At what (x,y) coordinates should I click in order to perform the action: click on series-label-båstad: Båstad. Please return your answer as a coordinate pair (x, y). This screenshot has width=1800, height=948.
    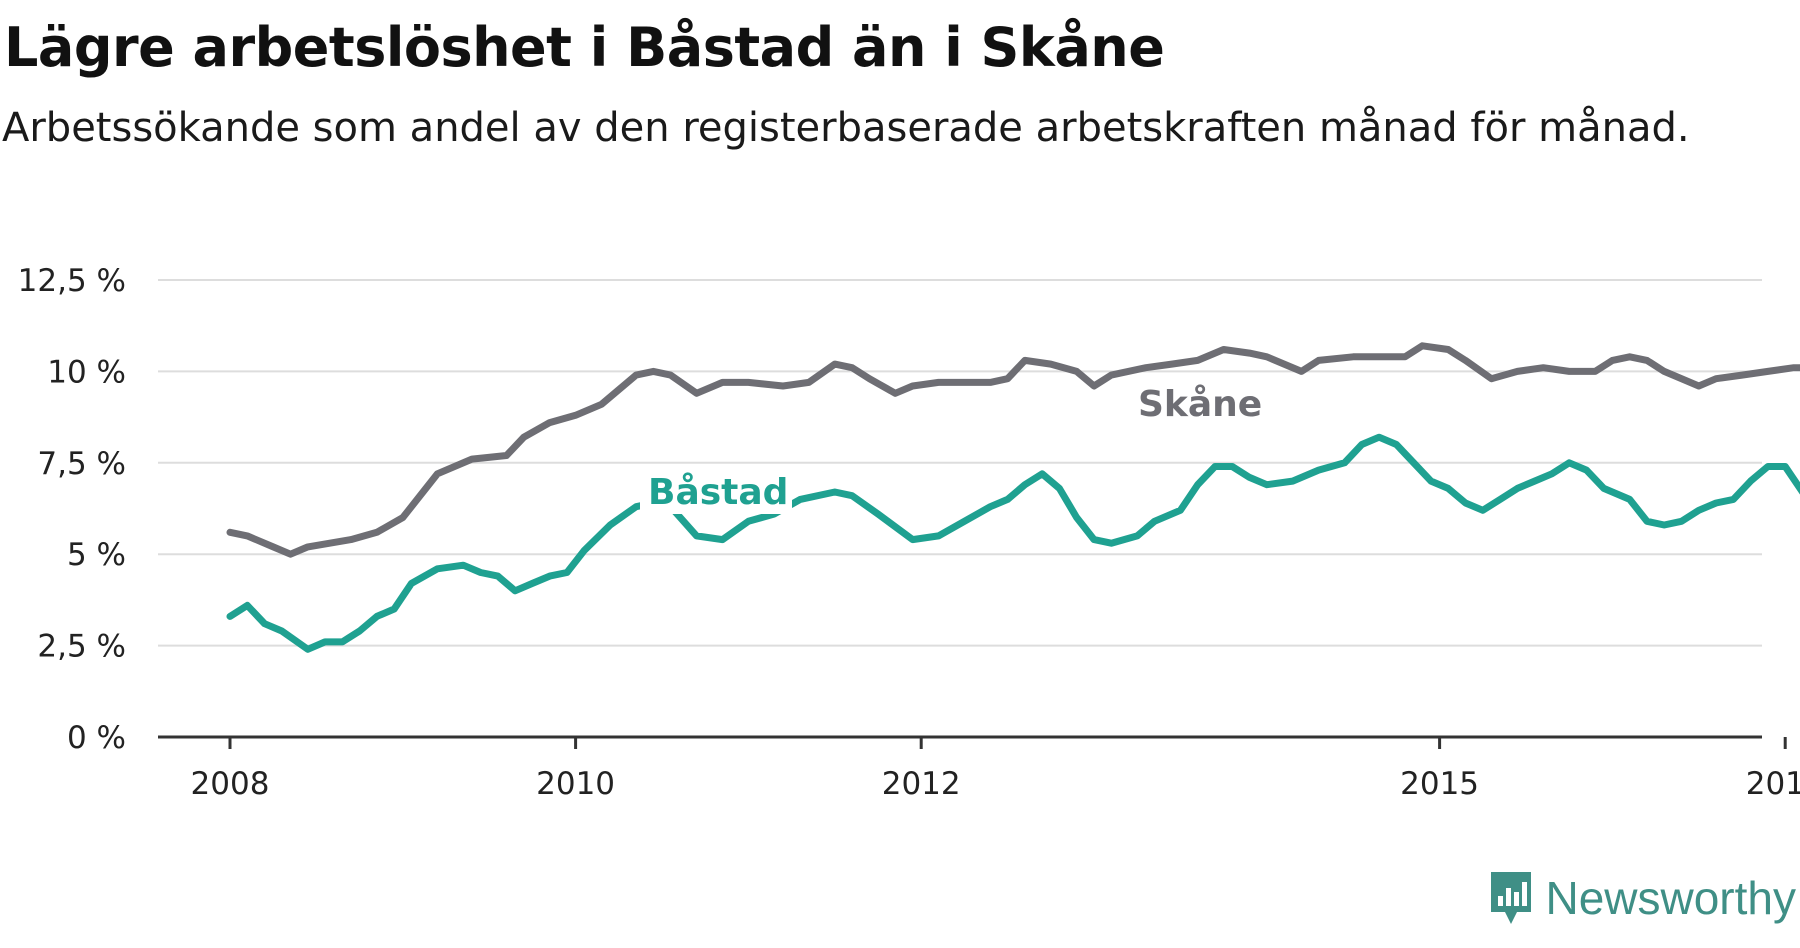
    Looking at the image, I should click on (718, 492).